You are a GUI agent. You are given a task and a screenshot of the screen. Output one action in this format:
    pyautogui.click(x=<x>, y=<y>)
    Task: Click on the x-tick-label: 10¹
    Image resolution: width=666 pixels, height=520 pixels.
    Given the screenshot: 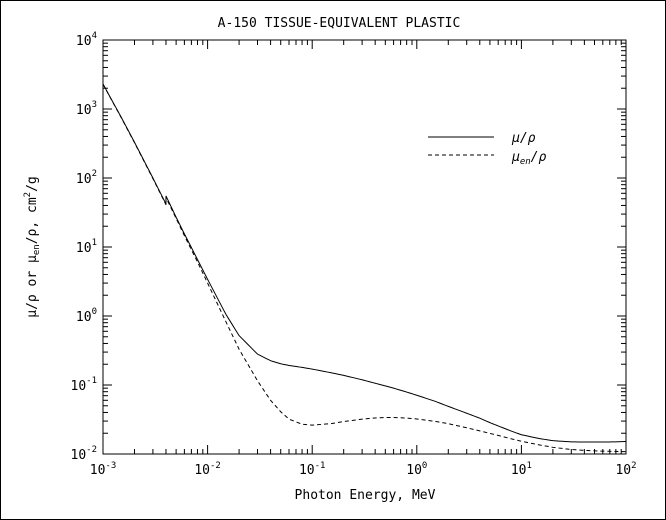 What is the action you would take?
    pyautogui.click(x=521, y=469)
    